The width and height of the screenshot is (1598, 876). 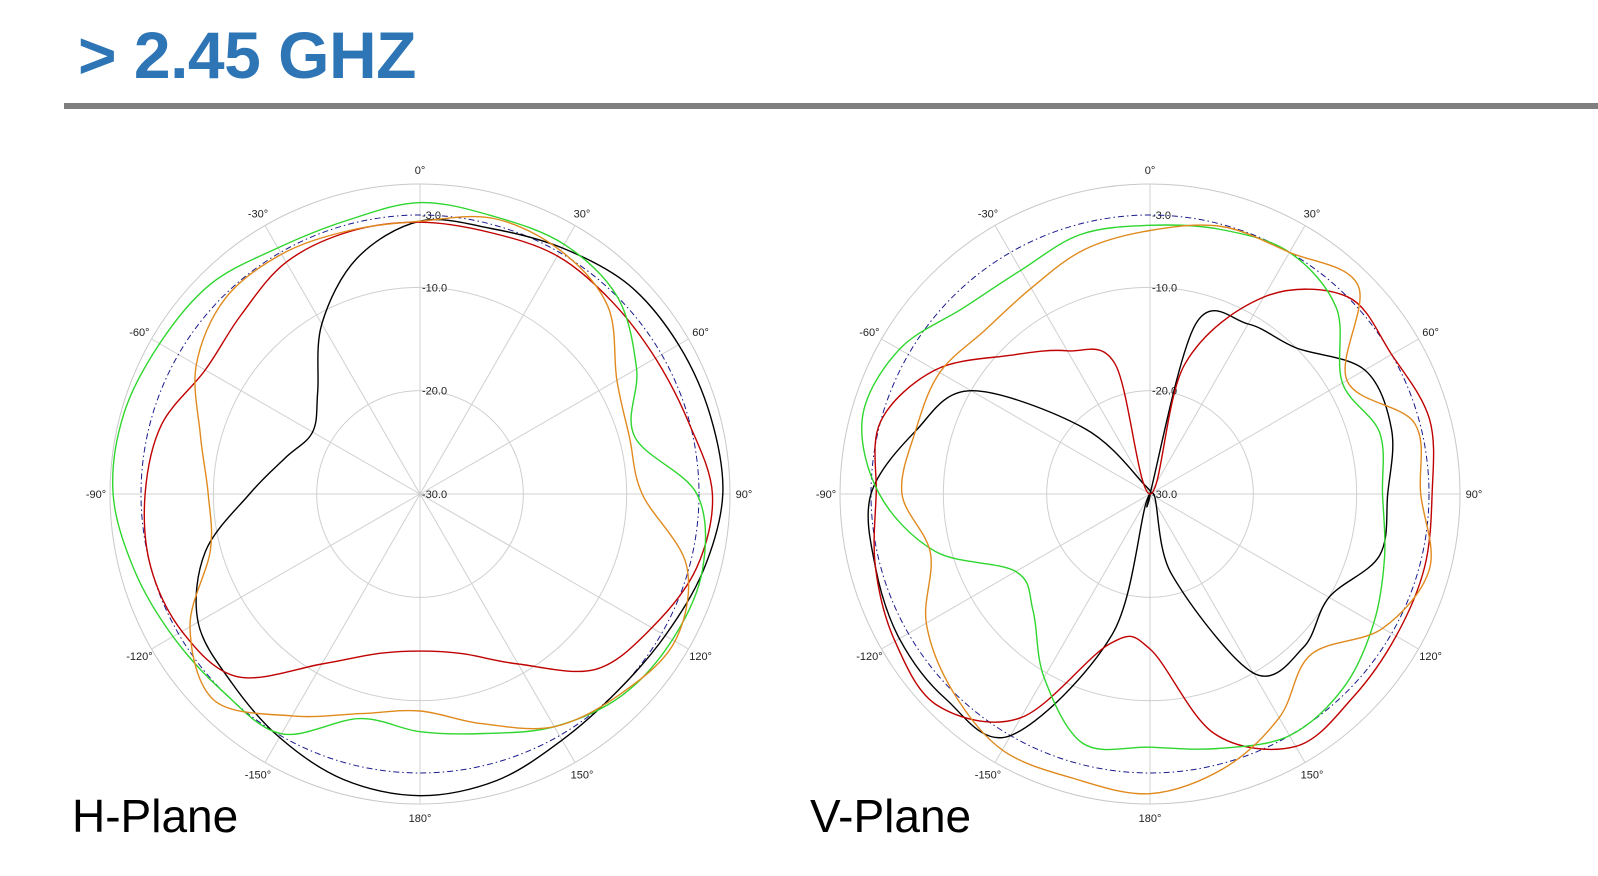 What do you see at coordinates (891, 816) in the screenshot?
I see `v-plane-label: V-Plane` at bounding box center [891, 816].